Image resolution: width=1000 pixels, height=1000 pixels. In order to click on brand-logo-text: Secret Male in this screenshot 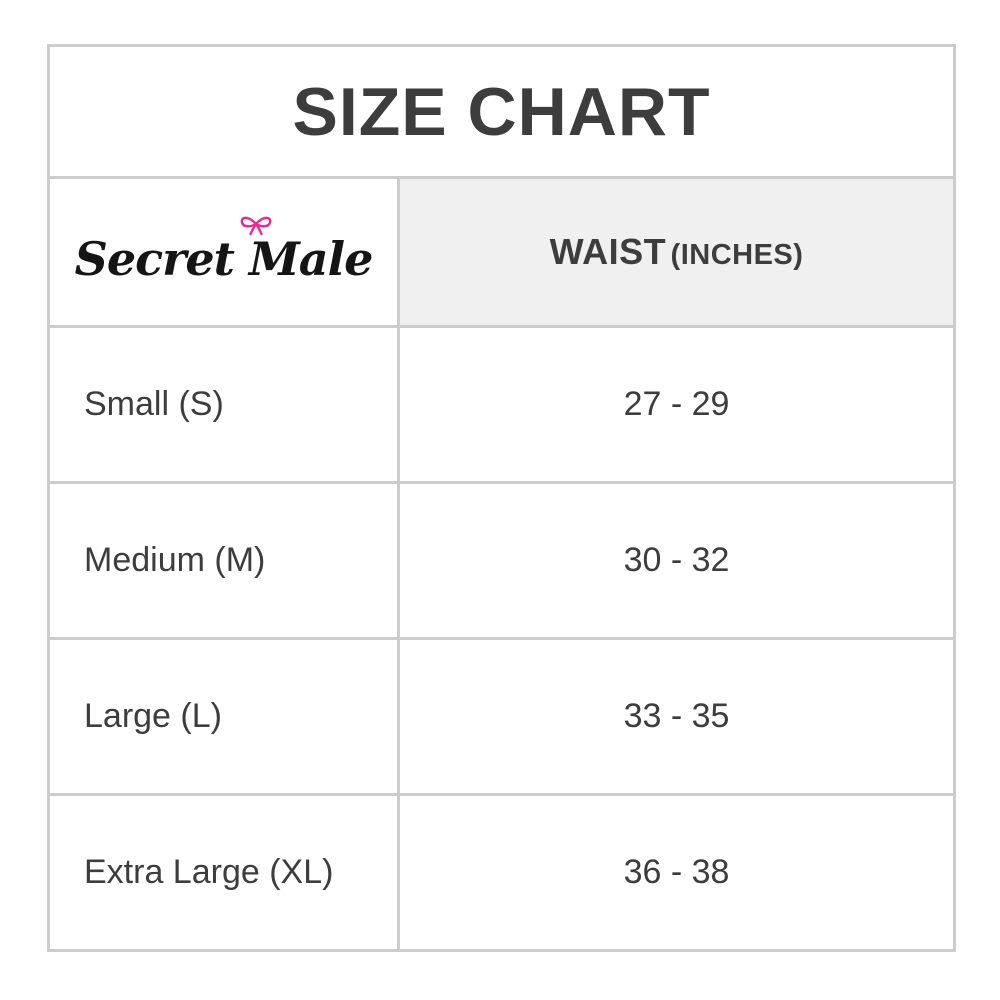, I will do `click(224, 259)`.